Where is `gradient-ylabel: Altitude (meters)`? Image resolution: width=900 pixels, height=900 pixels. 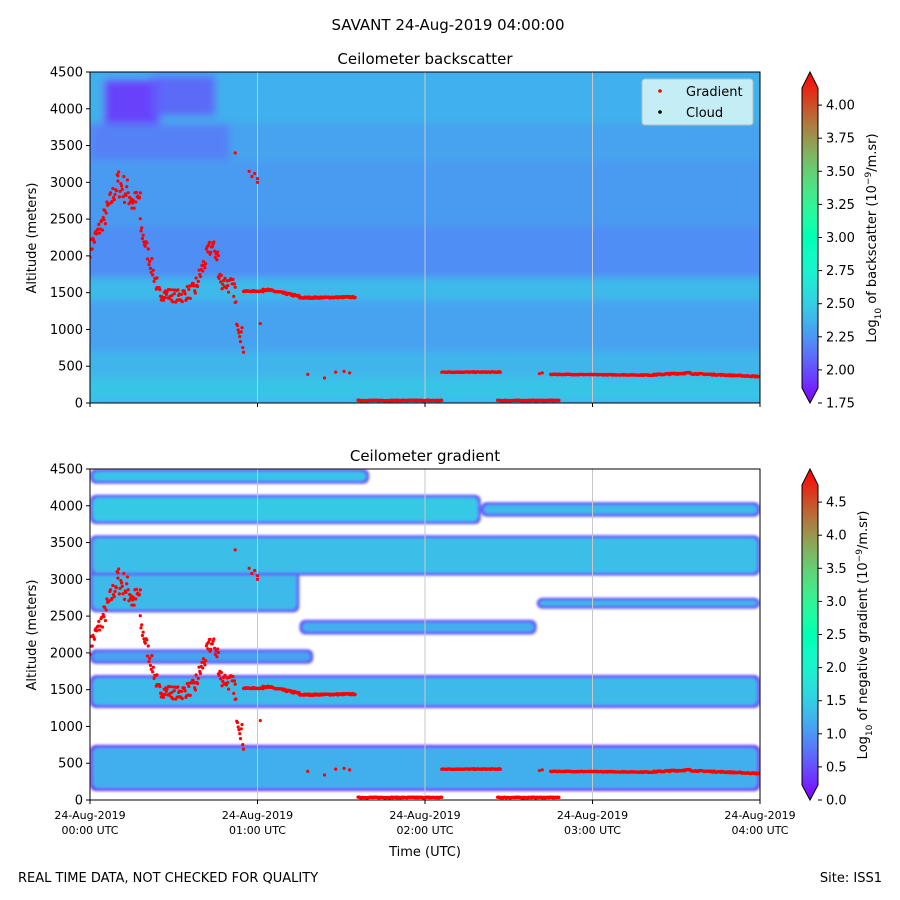 gradient-ylabel: Altitude (meters) is located at coordinates (32, 635).